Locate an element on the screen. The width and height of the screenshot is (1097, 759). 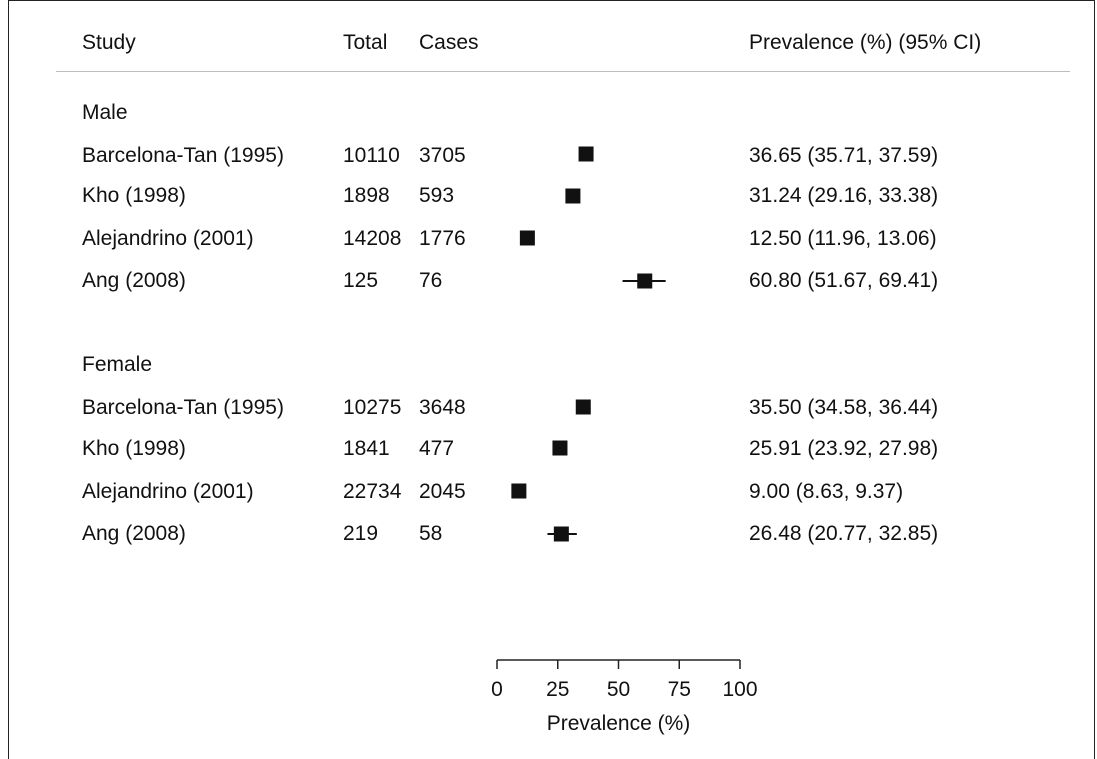
header-study: Study is located at coordinates (109, 42).